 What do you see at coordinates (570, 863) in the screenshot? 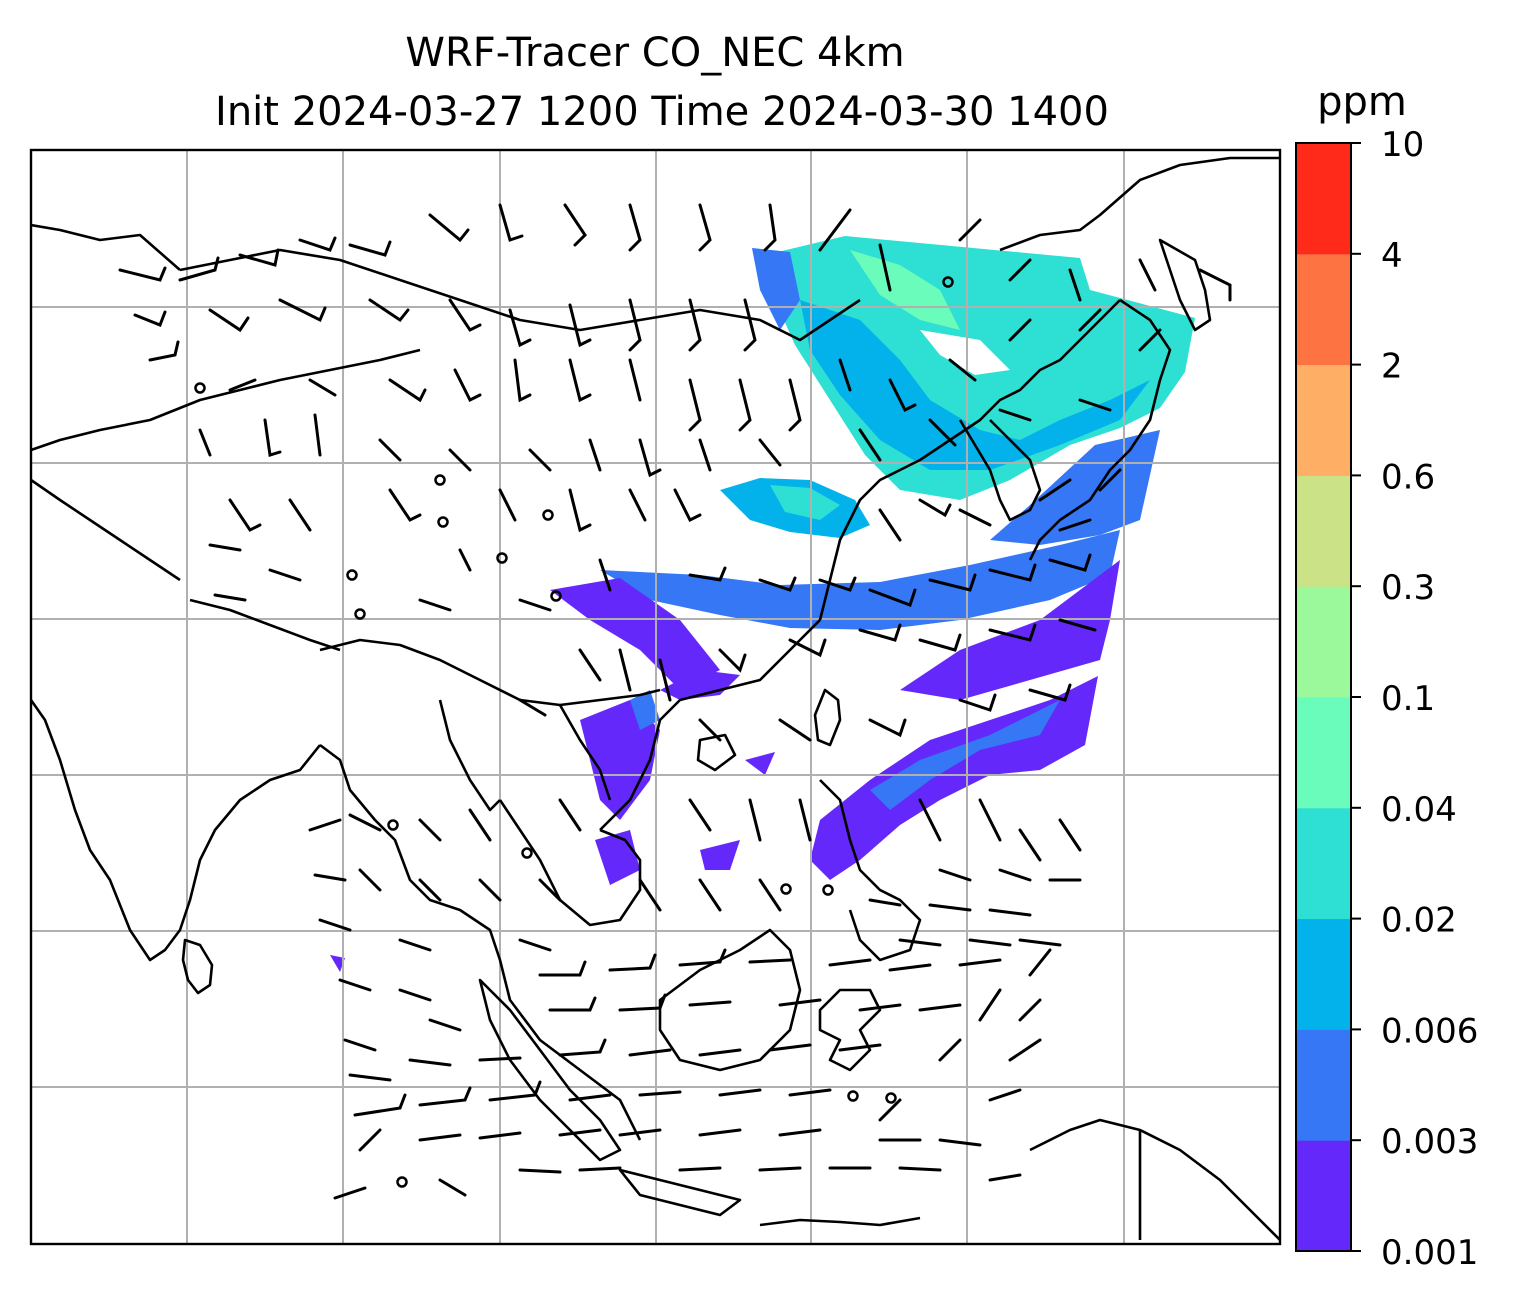
I see `coastline-malay-peninsula` at bounding box center [570, 863].